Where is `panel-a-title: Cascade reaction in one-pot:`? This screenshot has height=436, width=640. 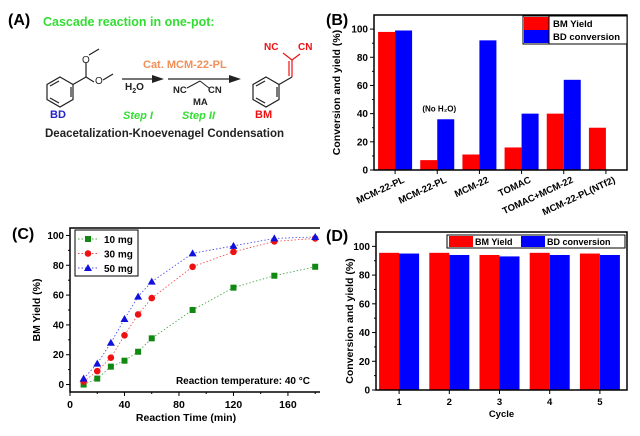
panel-a-title: Cascade reaction in one-pot: is located at coordinates (129, 22).